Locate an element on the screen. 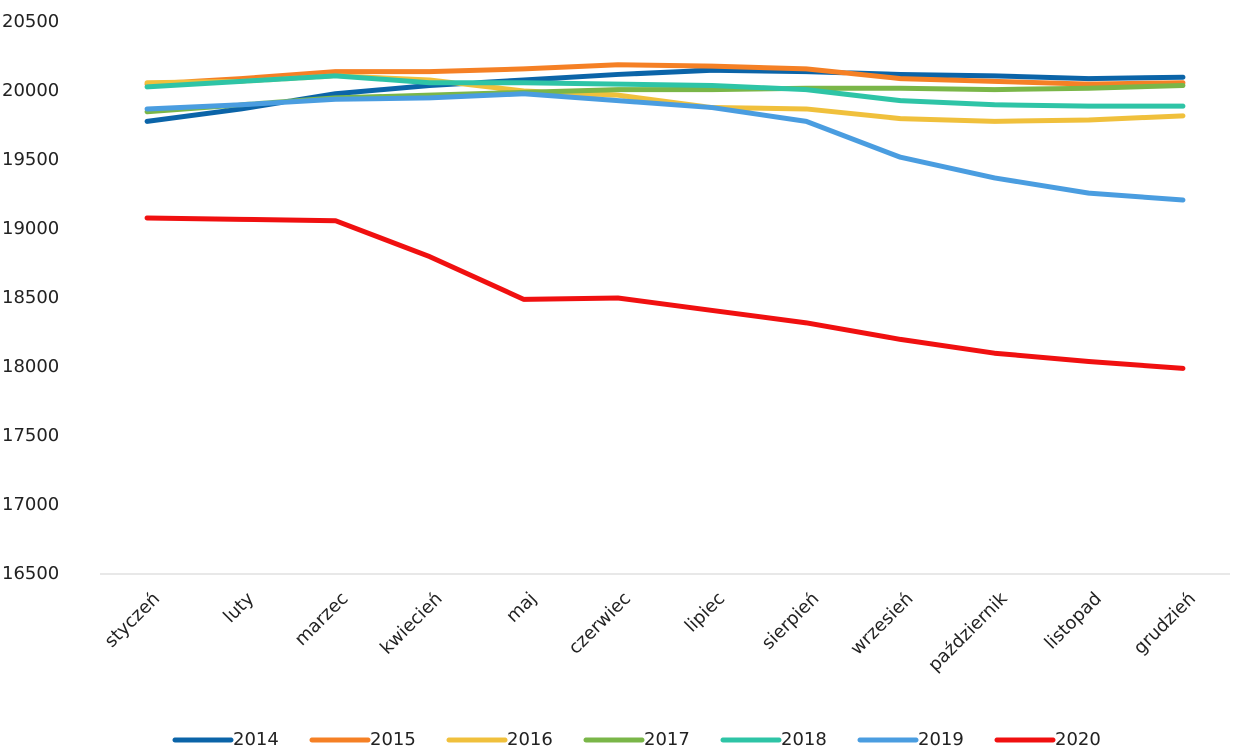  legend-label: 2014 is located at coordinates (256, 739).